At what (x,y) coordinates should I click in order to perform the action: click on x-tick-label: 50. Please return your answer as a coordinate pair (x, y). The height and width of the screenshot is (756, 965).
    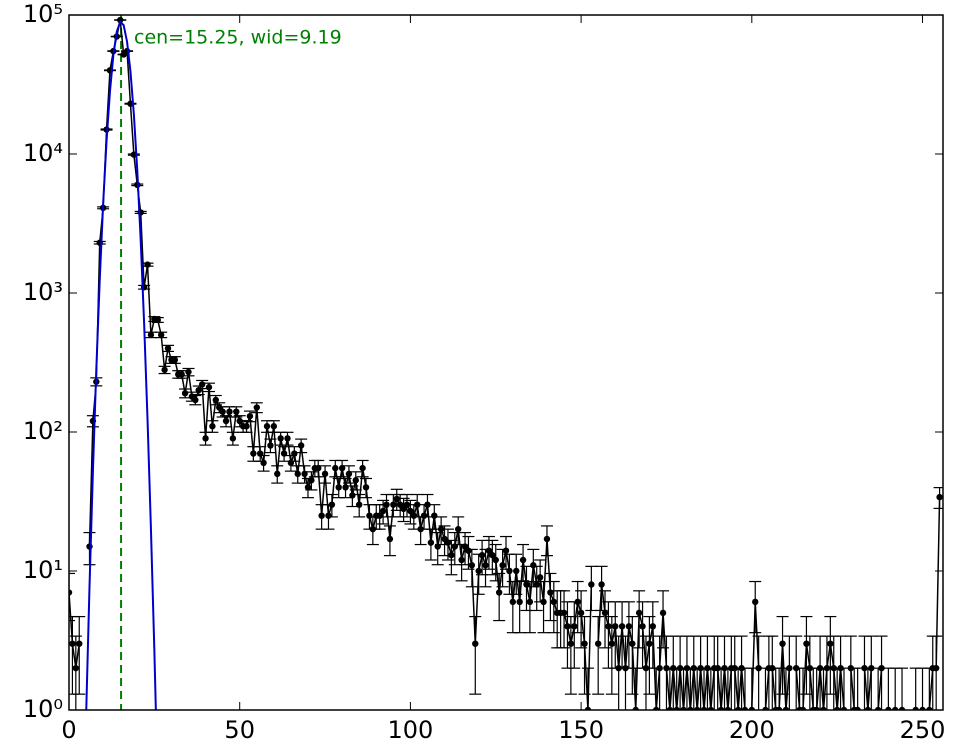
    Looking at the image, I should click on (239, 730).